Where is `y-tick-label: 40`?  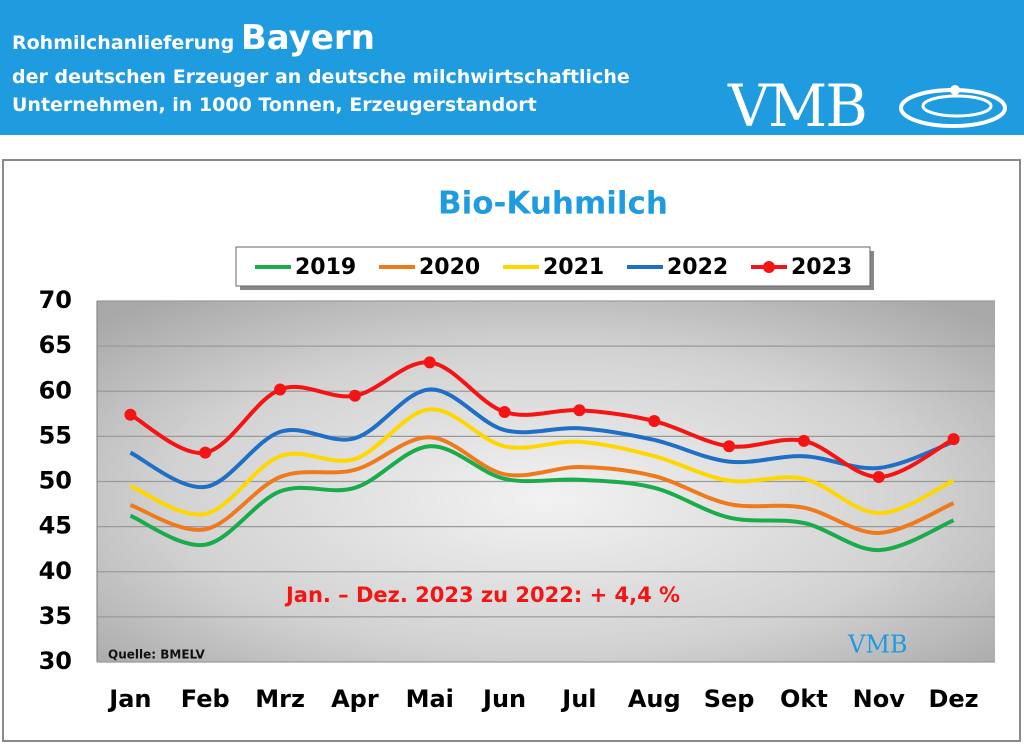 y-tick-label: 40 is located at coordinates (55, 571).